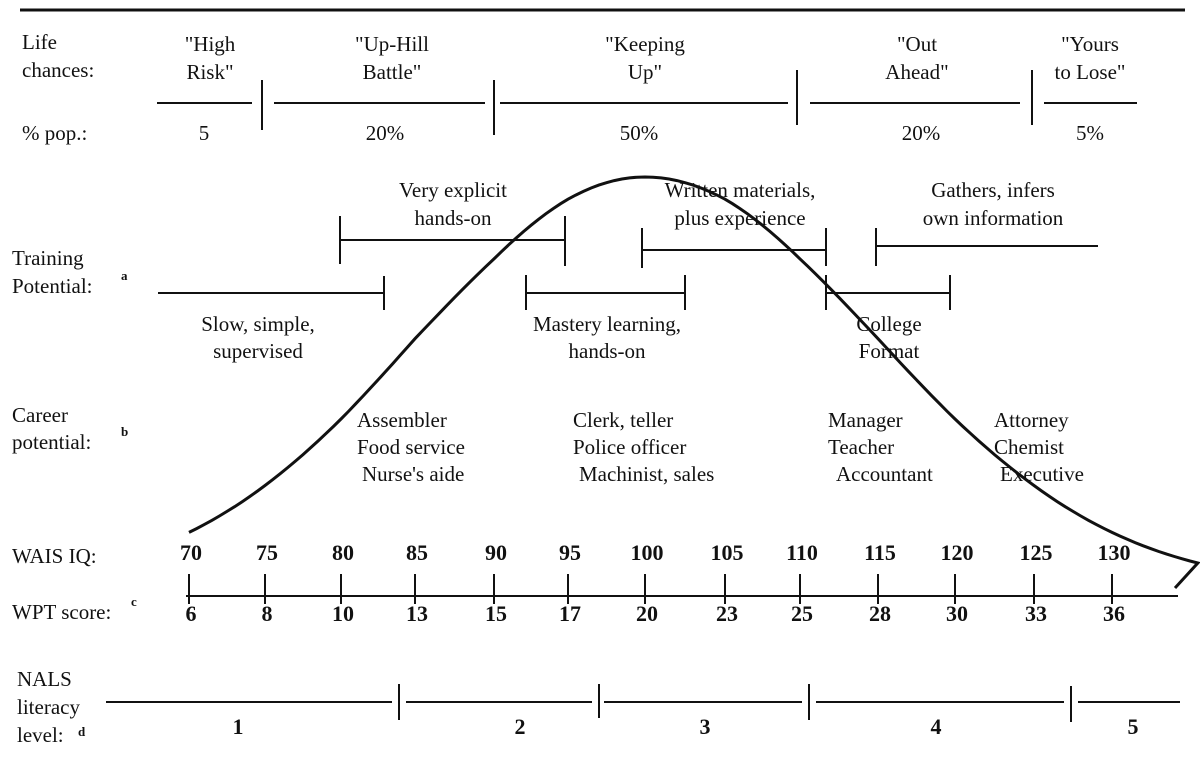 The height and width of the screenshot is (759, 1200). Describe the element at coordinates (40, 735) in the screenshot. I see `nals-label-3: level:` at that location.